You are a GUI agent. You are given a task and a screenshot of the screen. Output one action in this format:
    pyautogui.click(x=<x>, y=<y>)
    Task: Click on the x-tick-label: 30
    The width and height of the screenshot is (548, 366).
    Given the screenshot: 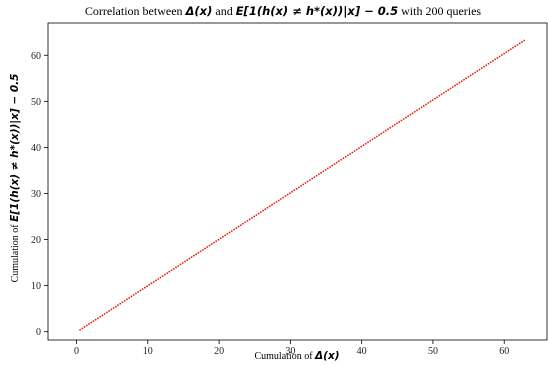 What is the action you would take?
    pyautogui.click(x=290, y=351)
    